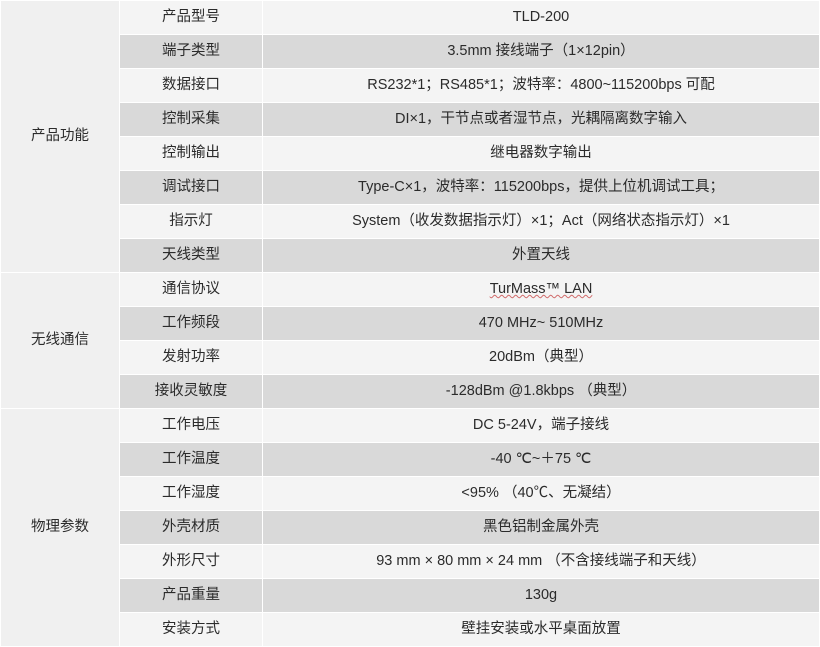  Describe the element at coordinates (191, 255) in the screenshot. I see `row-label: 天线类型` at that location.